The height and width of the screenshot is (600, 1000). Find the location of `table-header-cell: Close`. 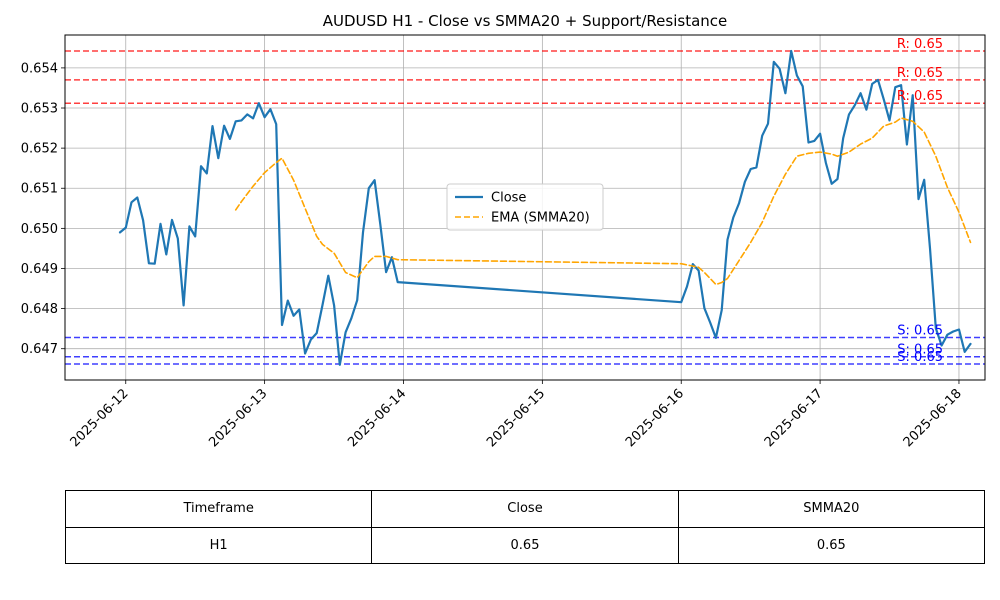

table-header-cell: Close is located at coordinates (525, 509).